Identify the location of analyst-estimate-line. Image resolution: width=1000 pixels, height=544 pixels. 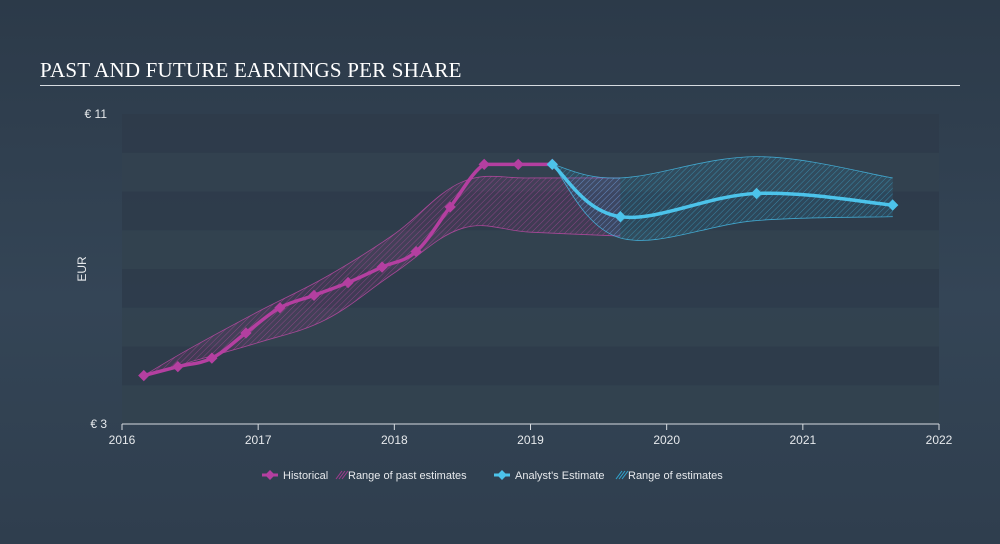
(722, 191).